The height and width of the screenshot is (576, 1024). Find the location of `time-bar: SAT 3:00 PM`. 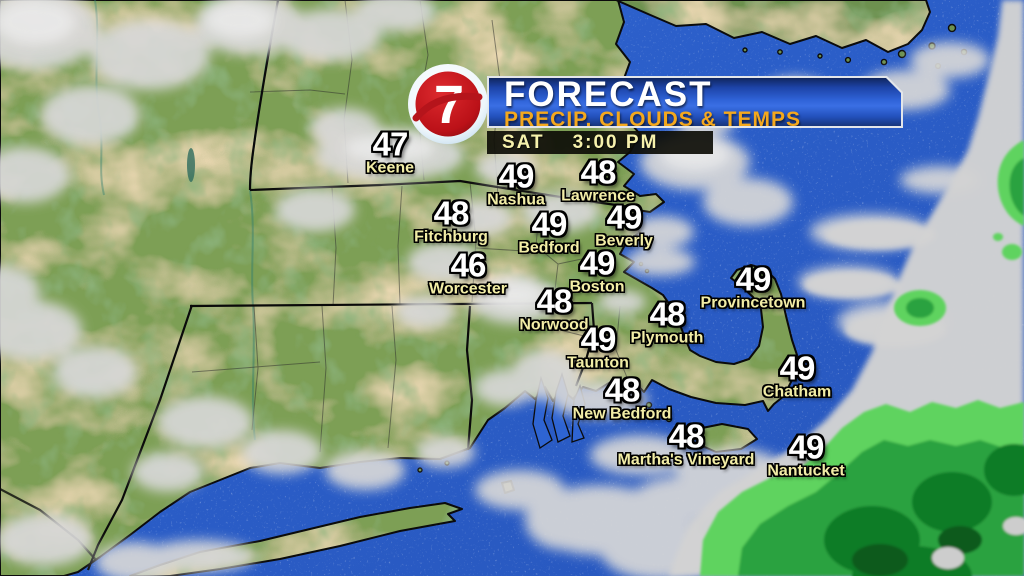

time-bar: SAT 3:00 PM is located at coordinates (600, 142).